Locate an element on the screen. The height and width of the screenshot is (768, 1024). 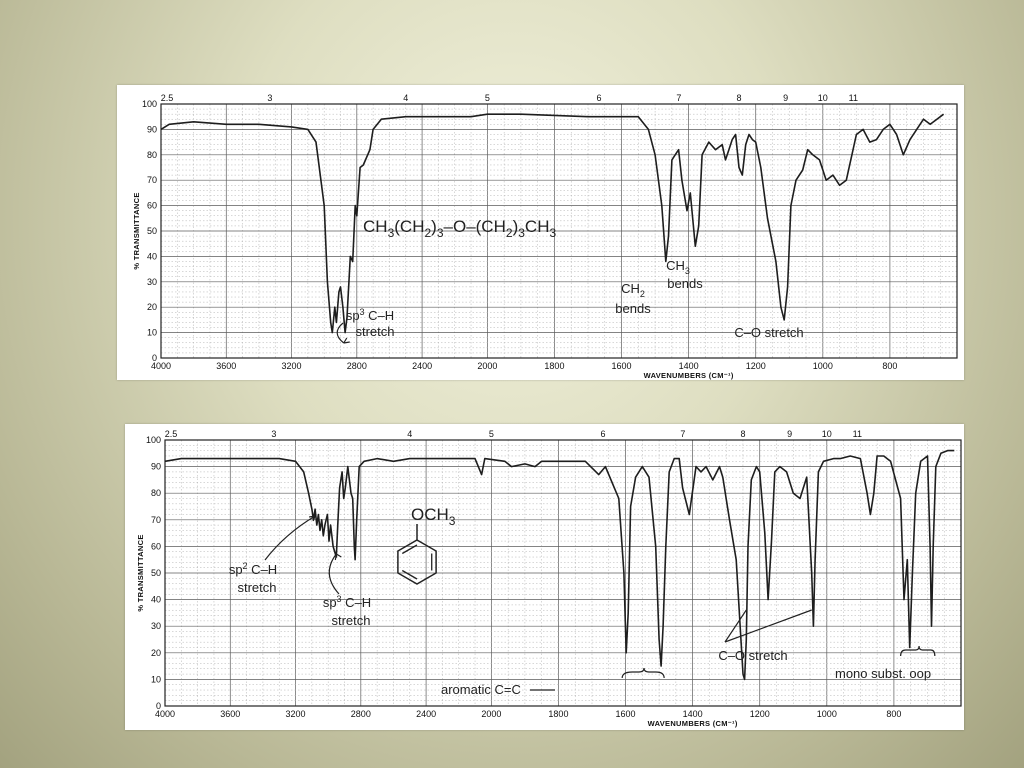
y-tick-label: 50 is located at coordinates (152, 231).